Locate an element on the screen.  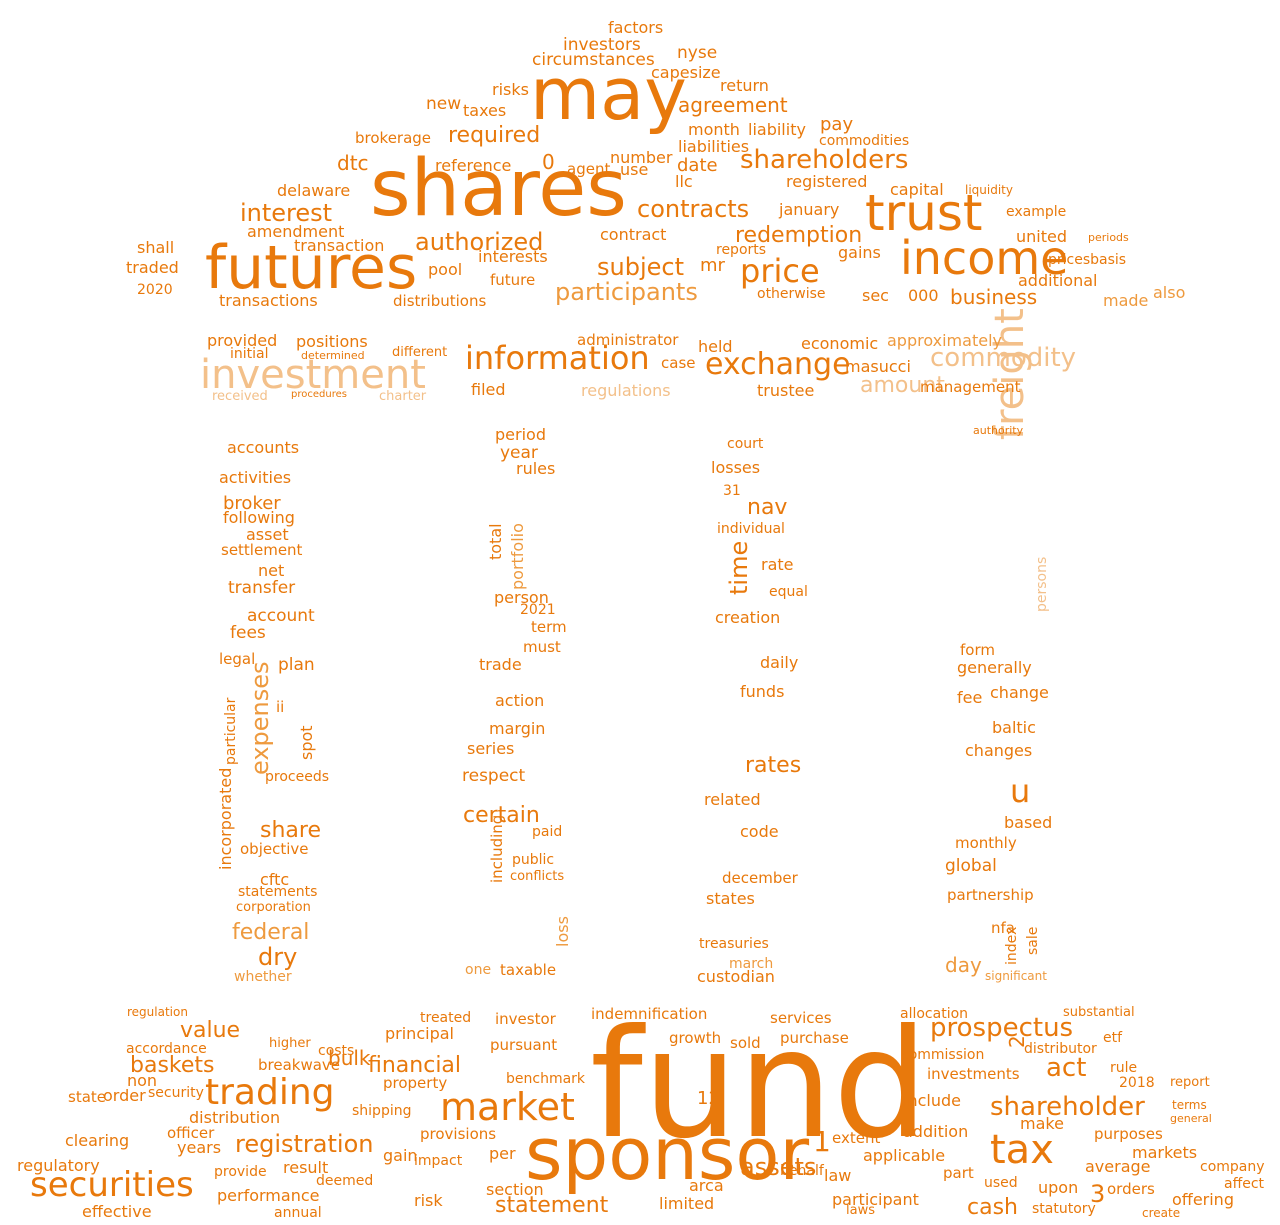
cloud-word: 12 is located at coordinates (708, 1098).